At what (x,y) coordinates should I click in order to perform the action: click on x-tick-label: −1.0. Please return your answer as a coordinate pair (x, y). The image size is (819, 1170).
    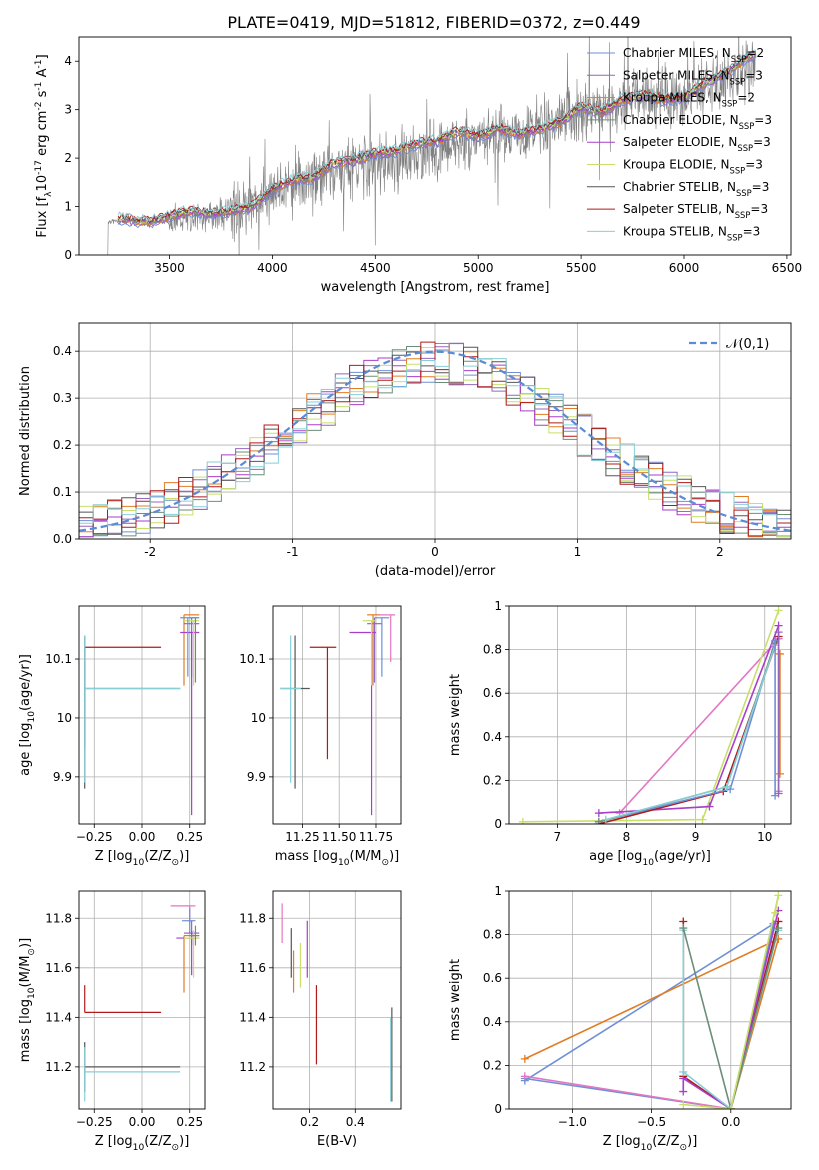
    Looking at the image, I should click on (572, 1122).